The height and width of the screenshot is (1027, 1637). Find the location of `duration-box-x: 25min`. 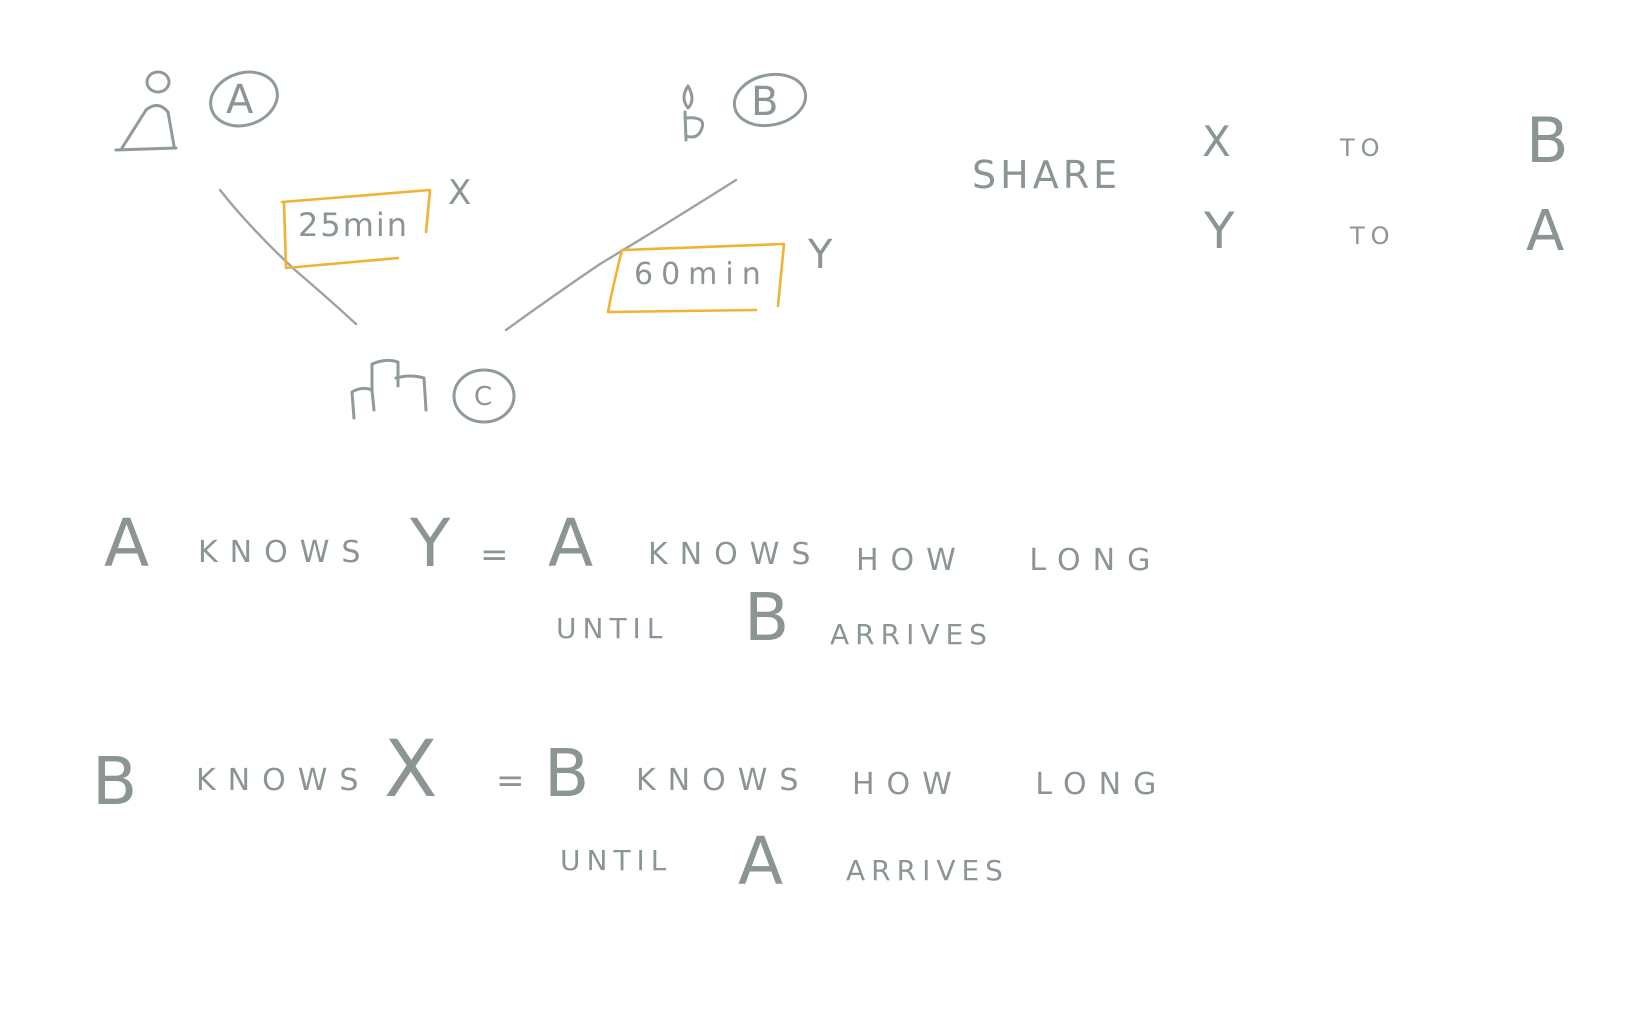

duration-box-x: 25min is located at coordinates (356, 229).